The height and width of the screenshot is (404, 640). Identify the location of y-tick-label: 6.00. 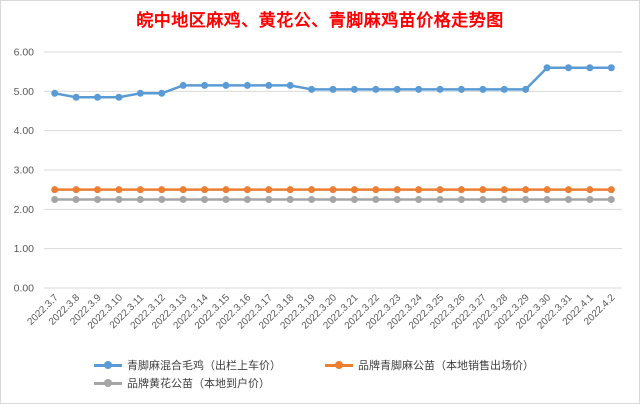
(24, 53).